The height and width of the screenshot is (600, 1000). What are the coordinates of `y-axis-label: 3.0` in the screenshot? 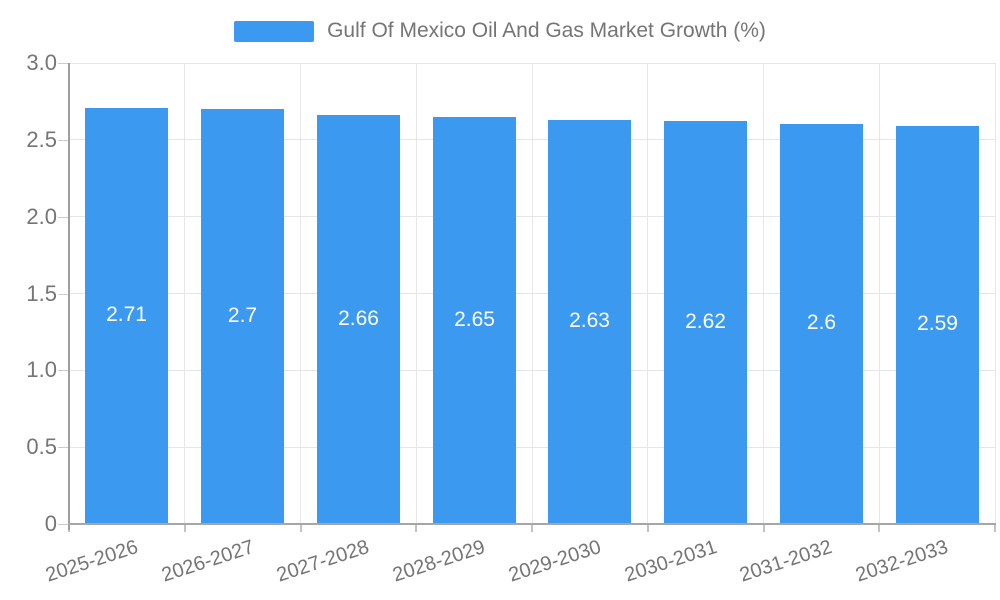 It's located at (41, 62).